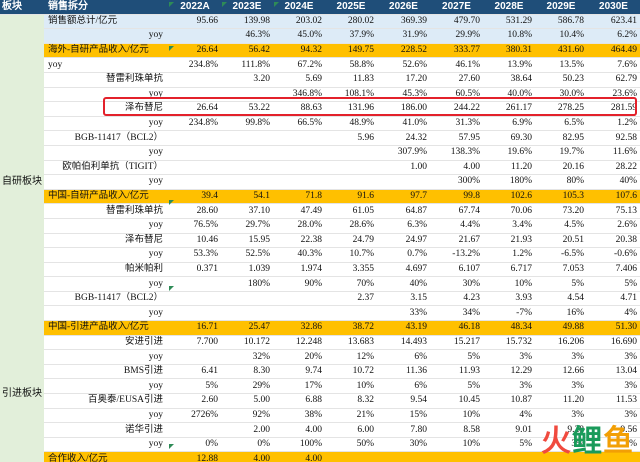 The height and width of the screenshot is (462, 640). Describe the element at coordinates (195, 328) in the screenshot. I see `value-cell: 16.71` at that location.